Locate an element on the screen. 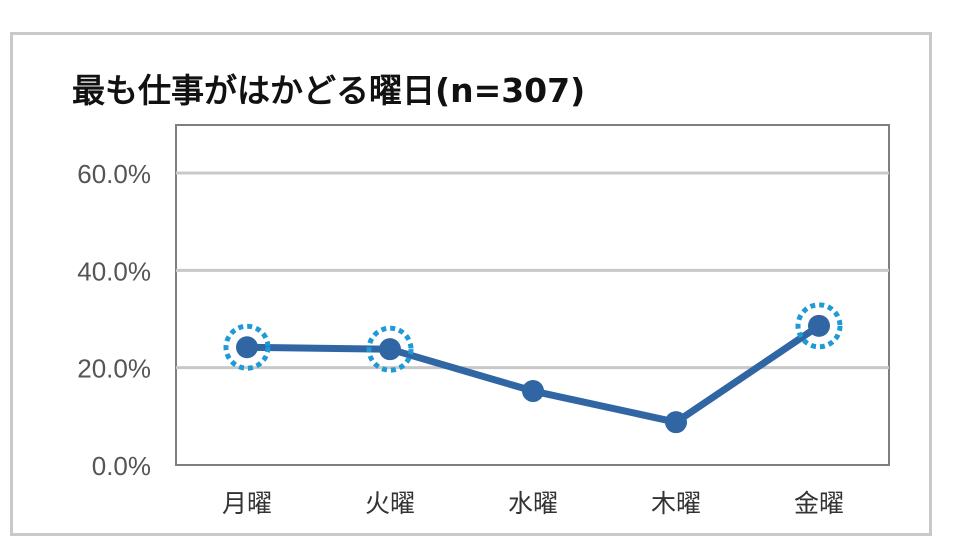  x-tick-label: 金曜 is located at coordinates (819, 503).